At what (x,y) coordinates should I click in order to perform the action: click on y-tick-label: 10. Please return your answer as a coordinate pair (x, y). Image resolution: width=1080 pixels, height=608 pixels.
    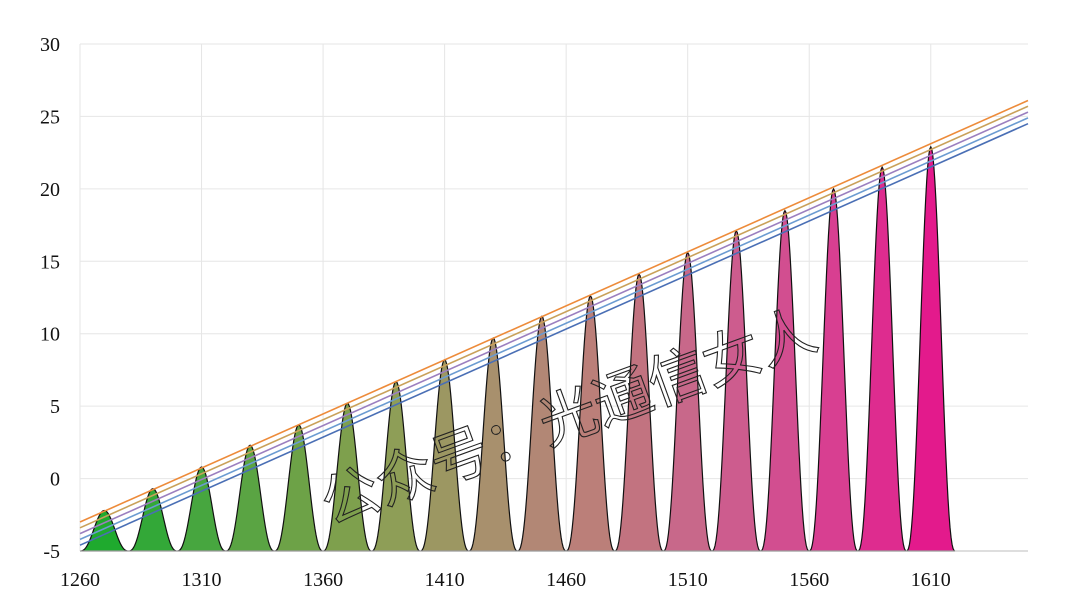
    Looking at the image, I should click on (50, 335).